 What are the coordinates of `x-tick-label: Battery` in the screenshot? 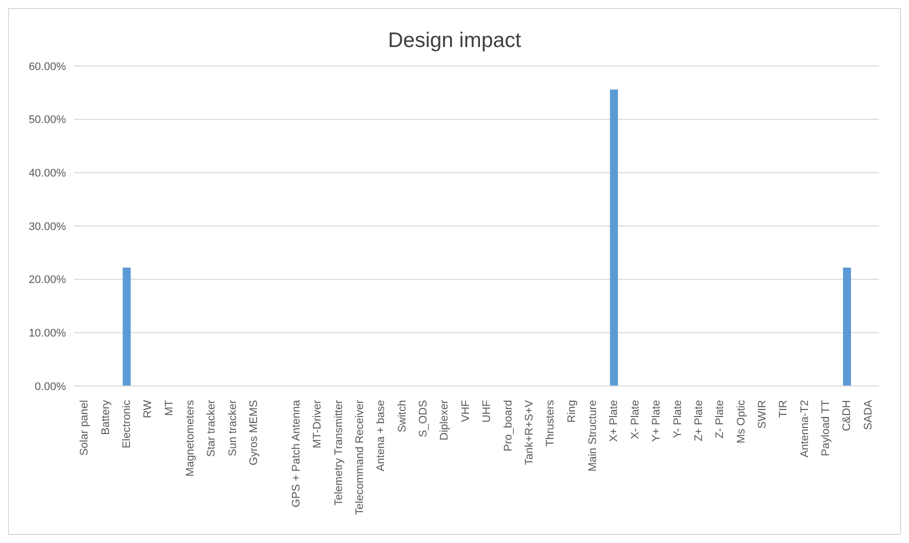 It's located at (106, 417).